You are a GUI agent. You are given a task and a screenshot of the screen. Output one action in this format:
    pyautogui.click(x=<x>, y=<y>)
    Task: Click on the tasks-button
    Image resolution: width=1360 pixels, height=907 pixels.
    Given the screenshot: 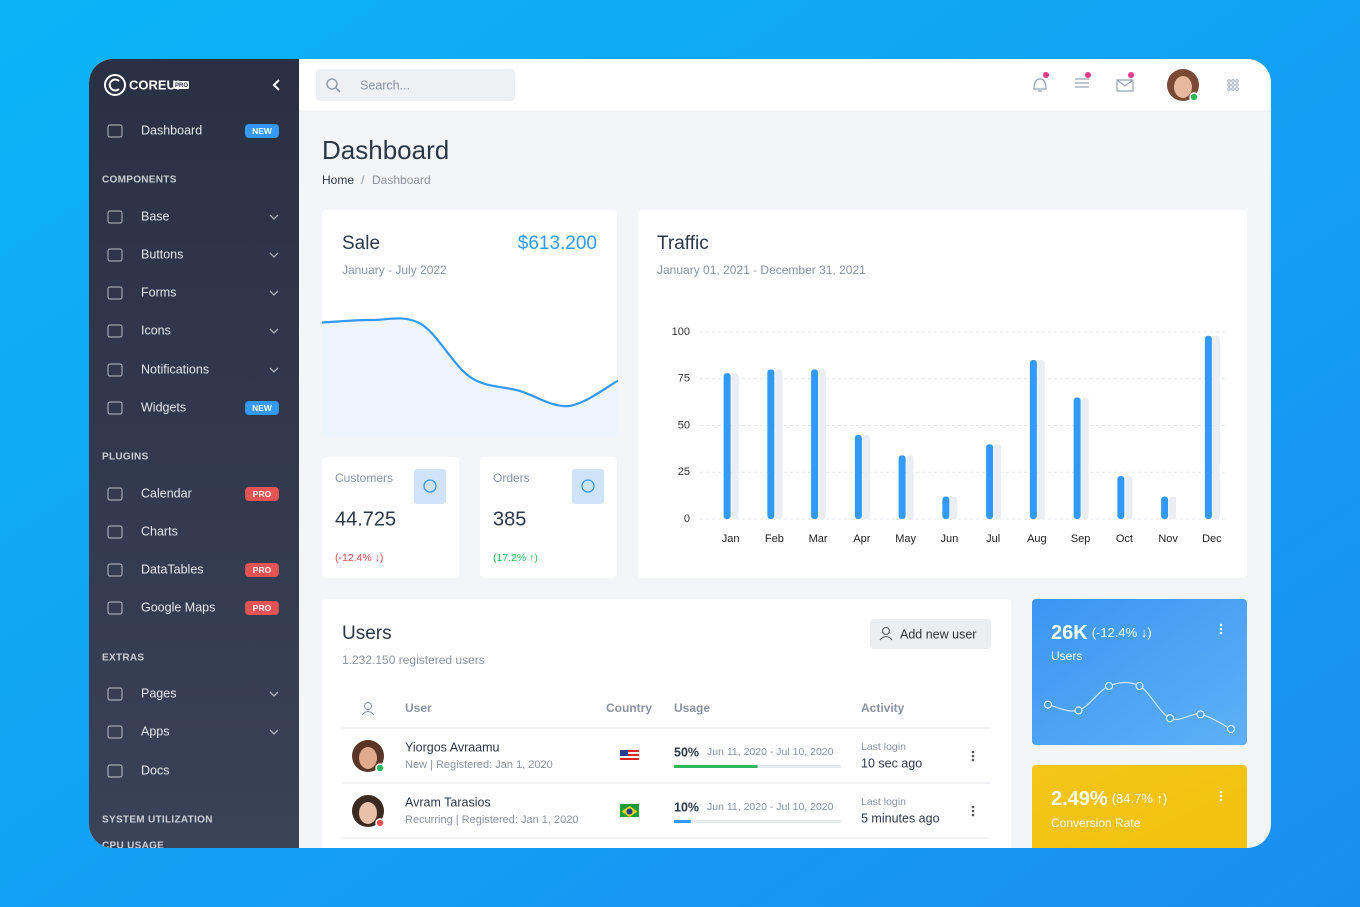 What is the action you would take?
    pyautogui.click(x=1083, y=80)
    